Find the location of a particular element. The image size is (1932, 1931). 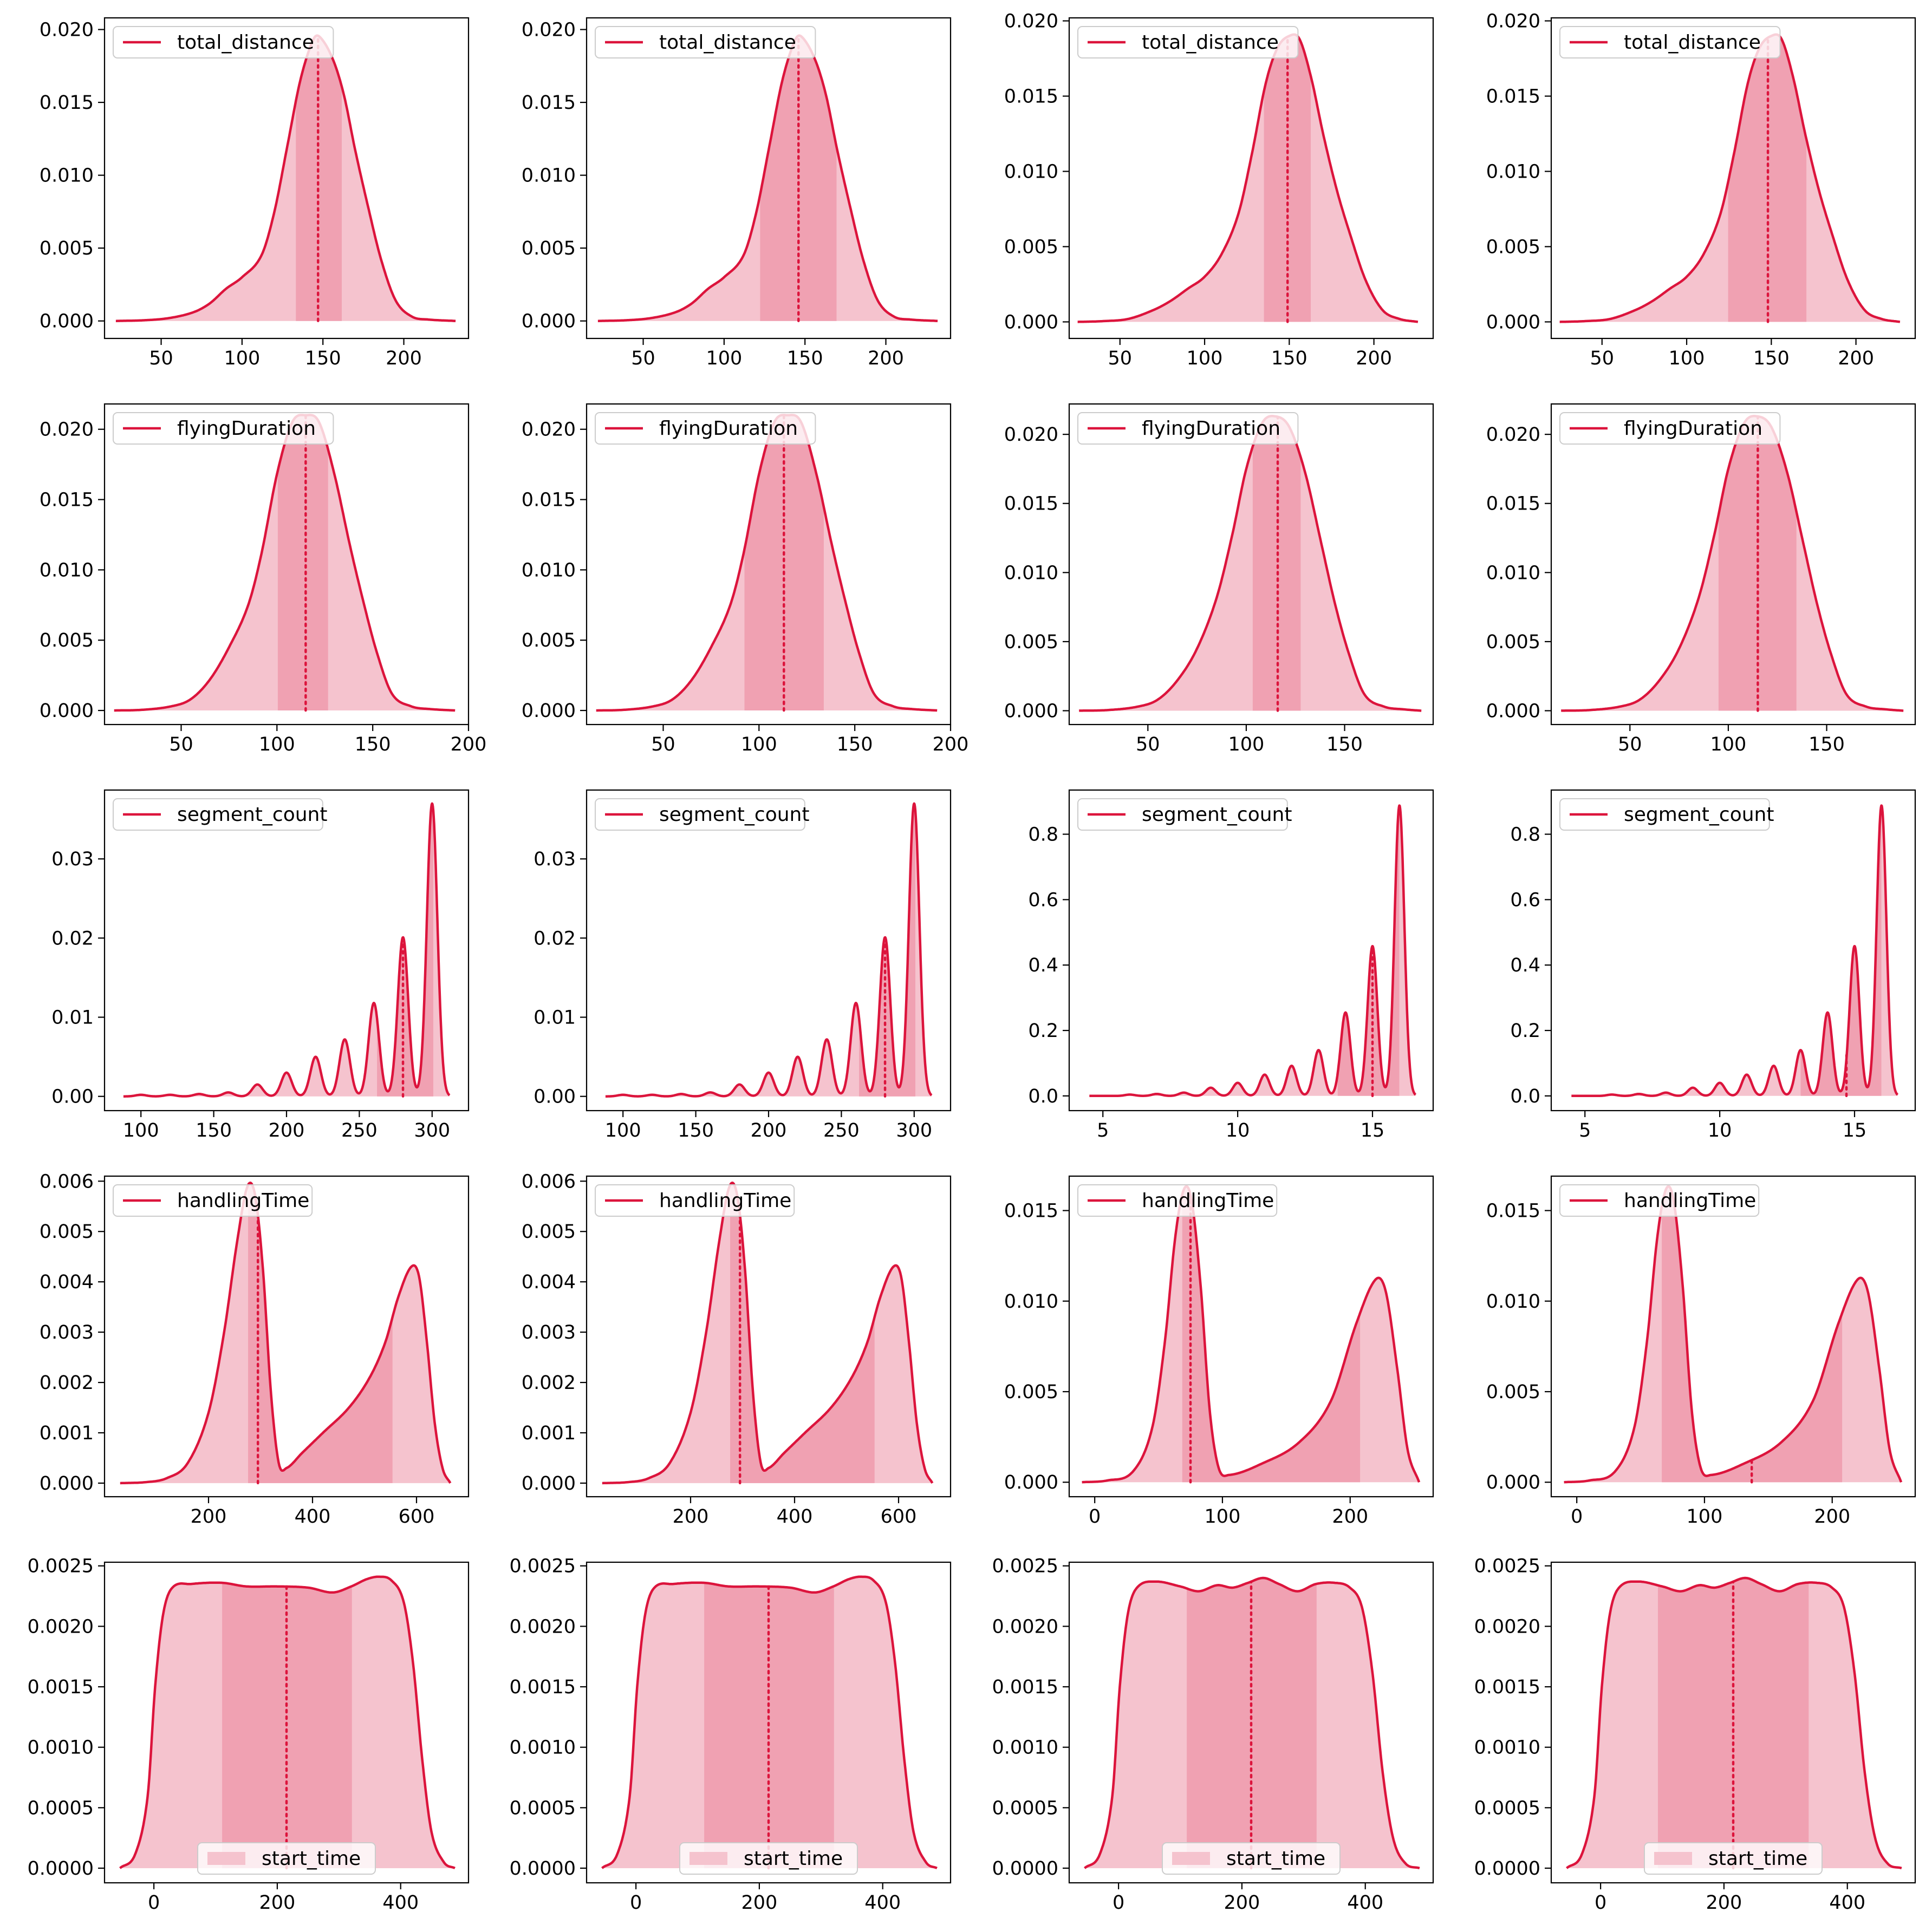

x-tick-label: 0 is located at coordinates (636, 1903).